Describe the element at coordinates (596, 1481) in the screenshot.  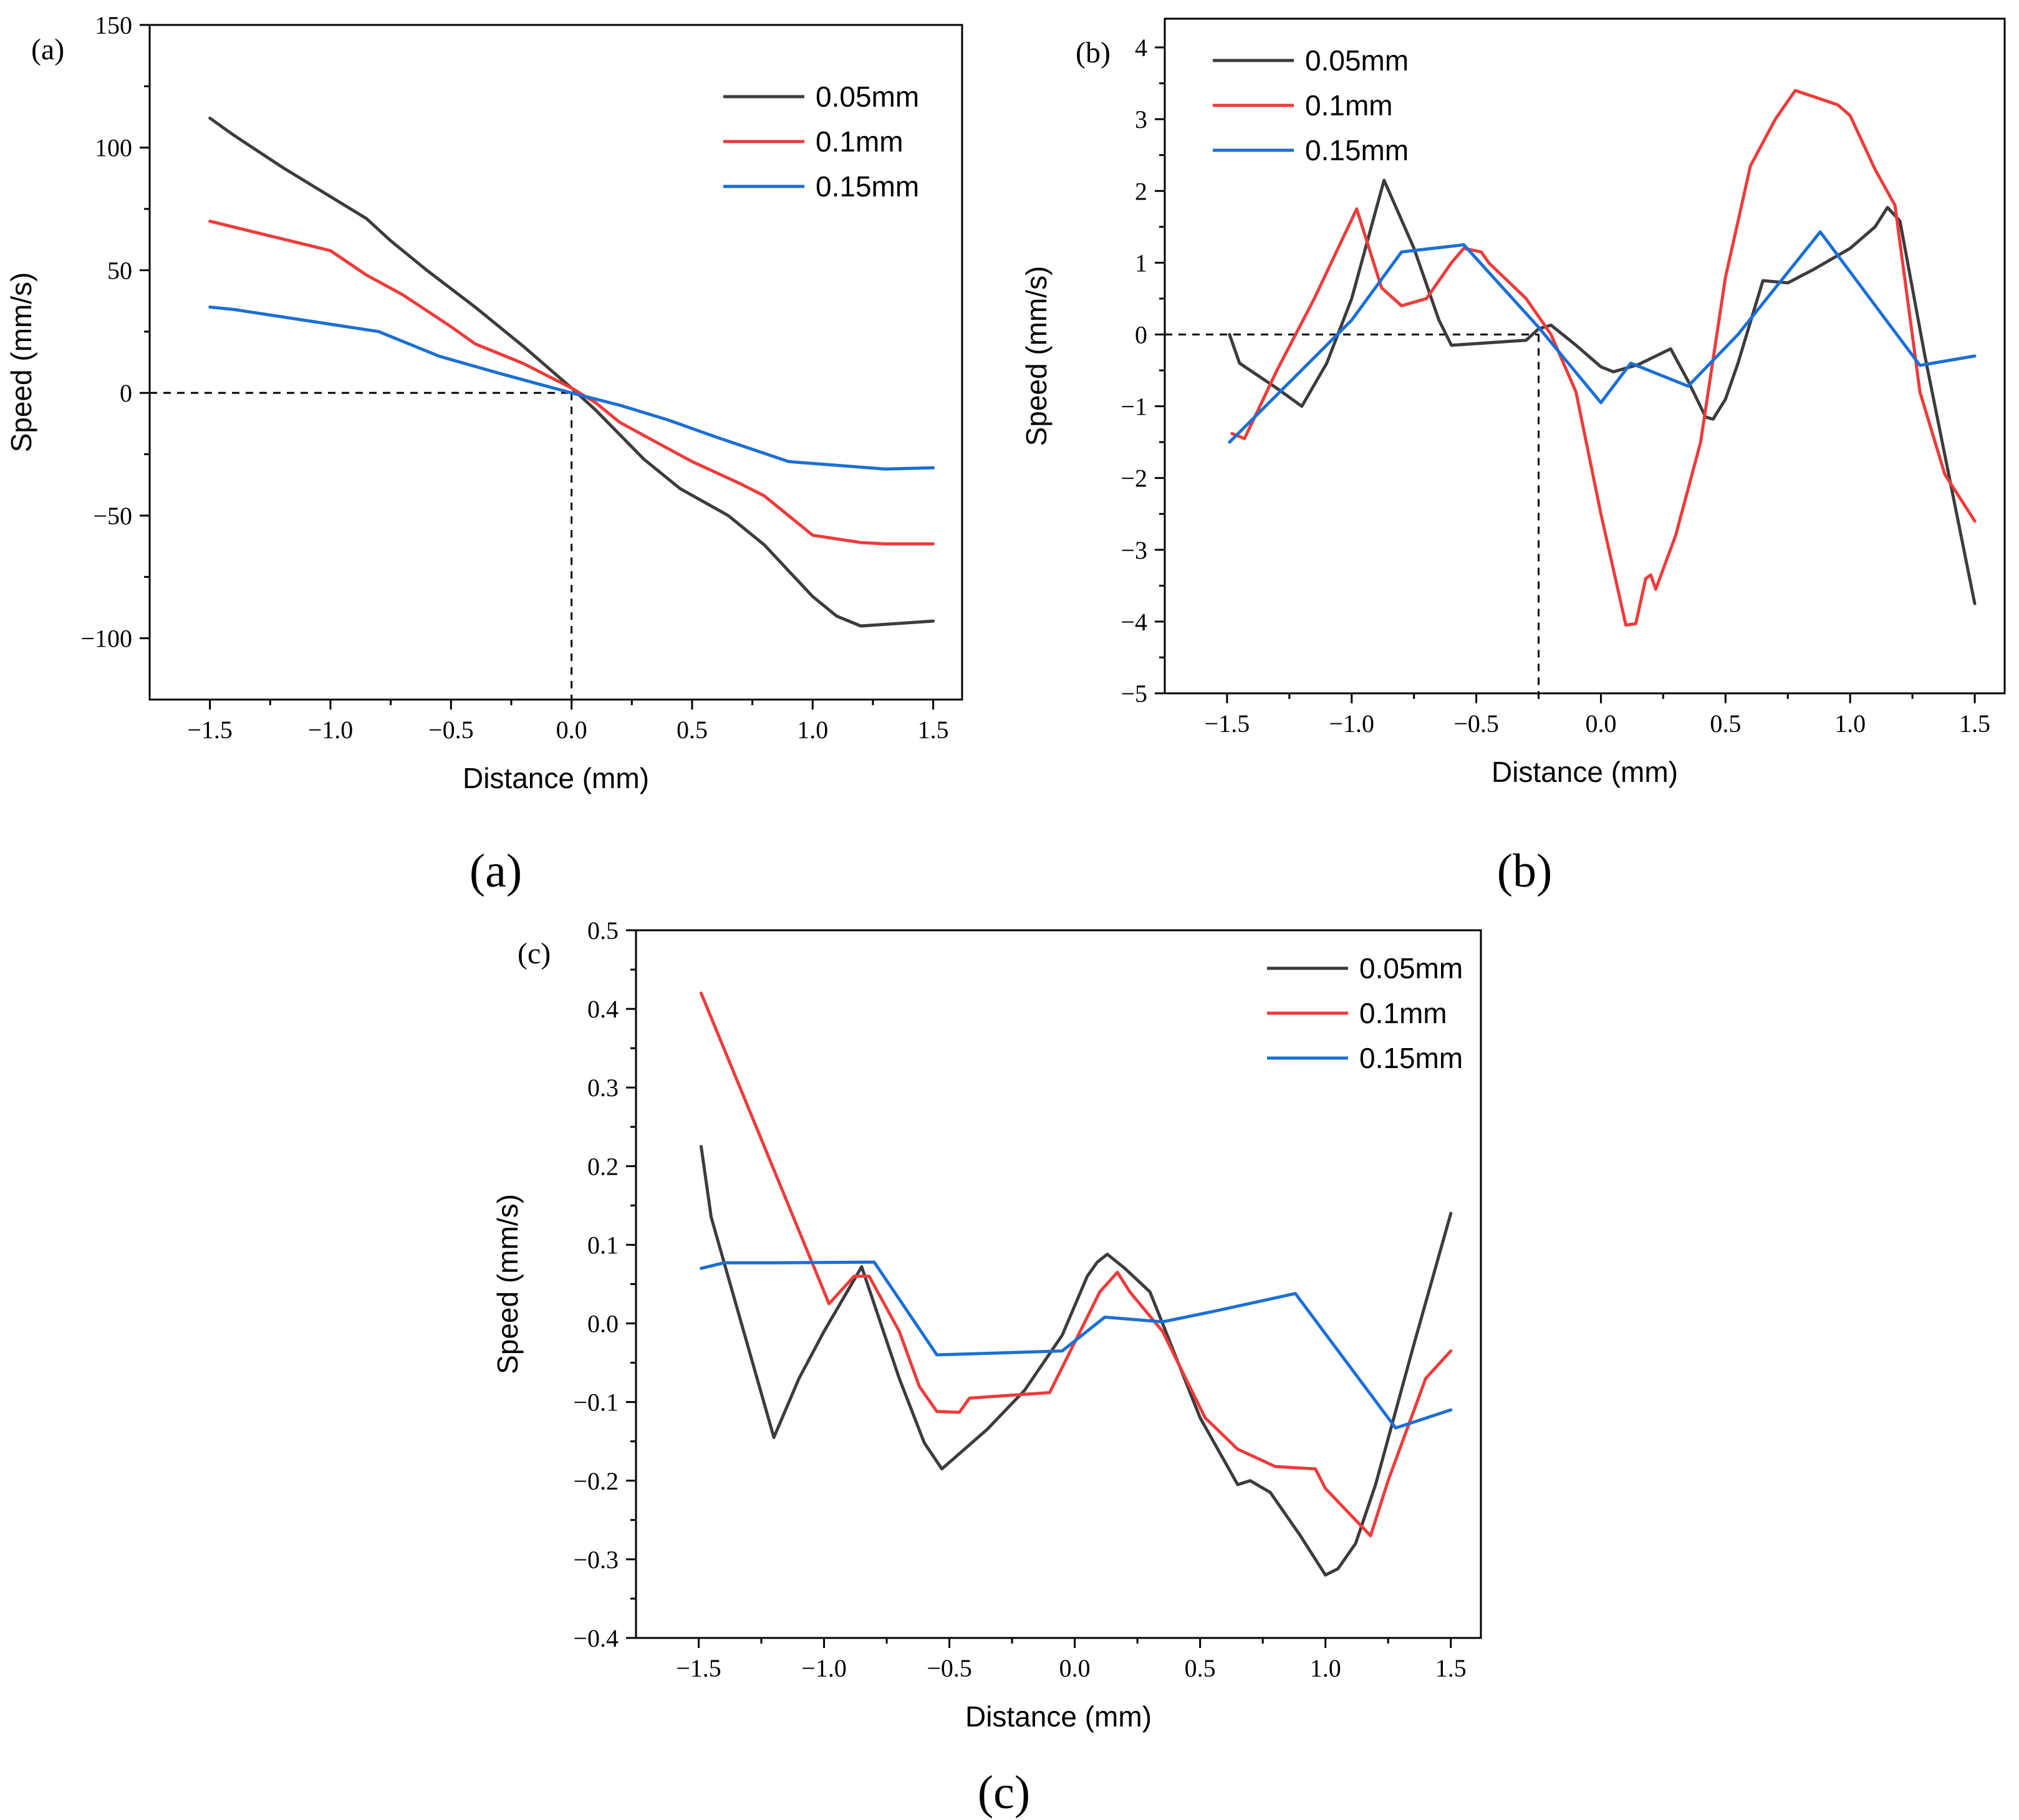
I see `y-tick-label: −0.2` at that location.